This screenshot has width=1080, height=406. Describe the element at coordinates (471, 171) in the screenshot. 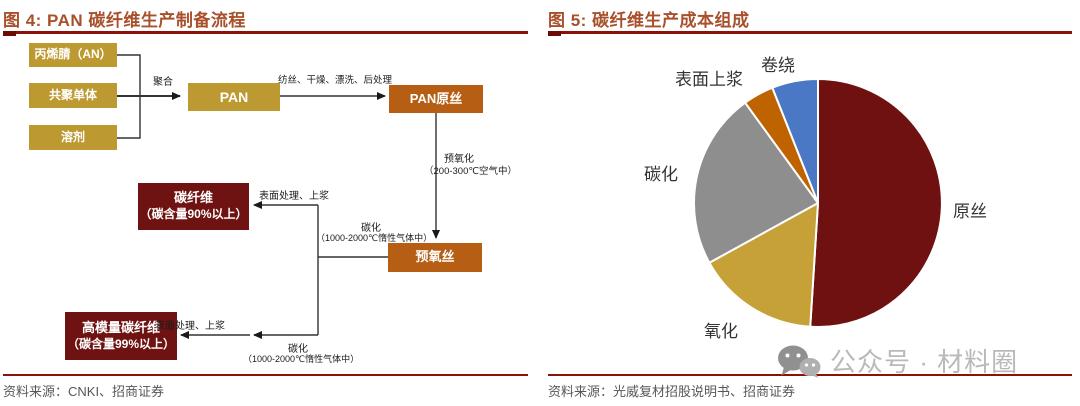

I see `edge-label-preoxidation-condition: （200-300℃空气中）` at that location.